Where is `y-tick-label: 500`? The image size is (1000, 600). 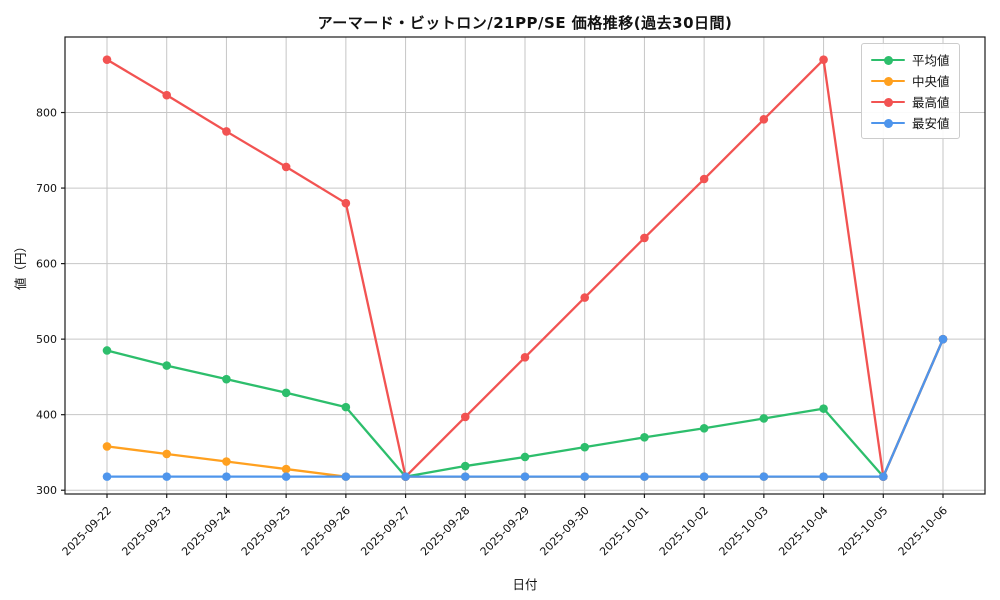 y-tick-label: 500 is located at coordinates (46, 339).